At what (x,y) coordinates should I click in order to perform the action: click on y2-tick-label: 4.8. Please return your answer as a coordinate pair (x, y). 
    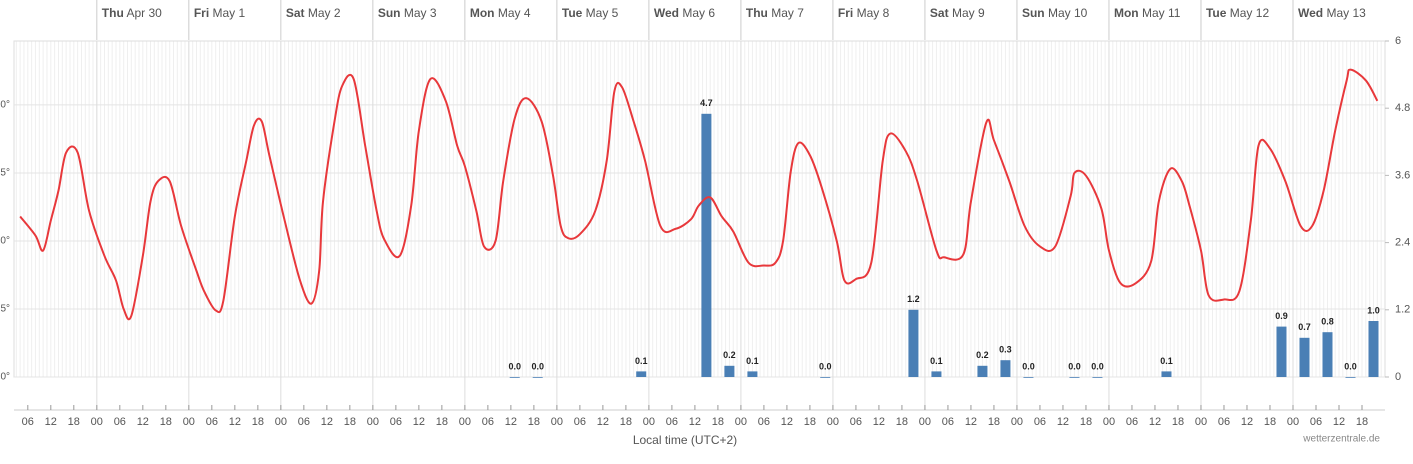
    Looking at the image, I should click on (1402, 108).